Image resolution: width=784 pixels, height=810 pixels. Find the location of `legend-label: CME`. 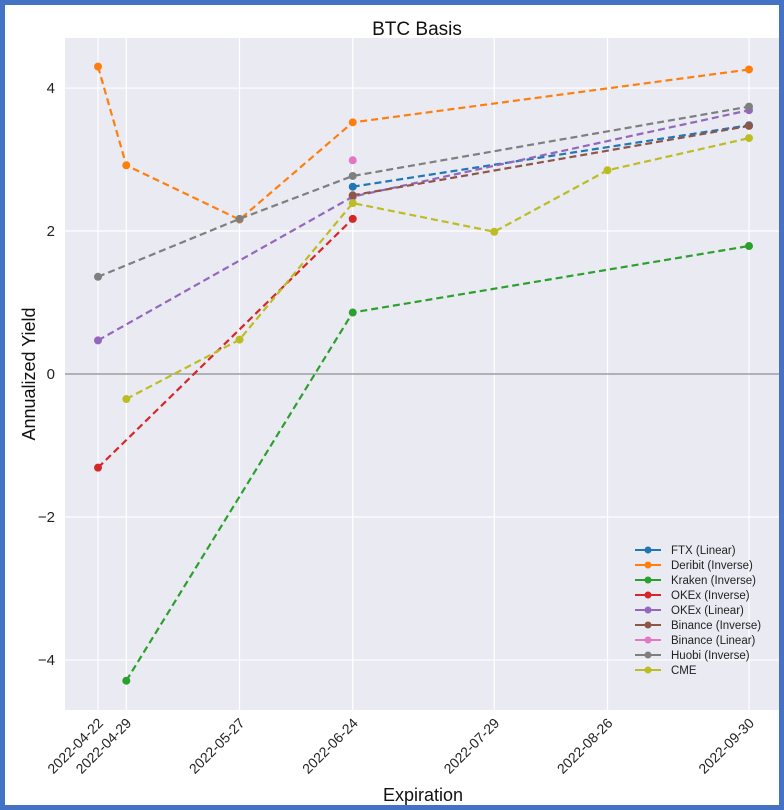

legend-label: CME is located at coordinates (684, 671).